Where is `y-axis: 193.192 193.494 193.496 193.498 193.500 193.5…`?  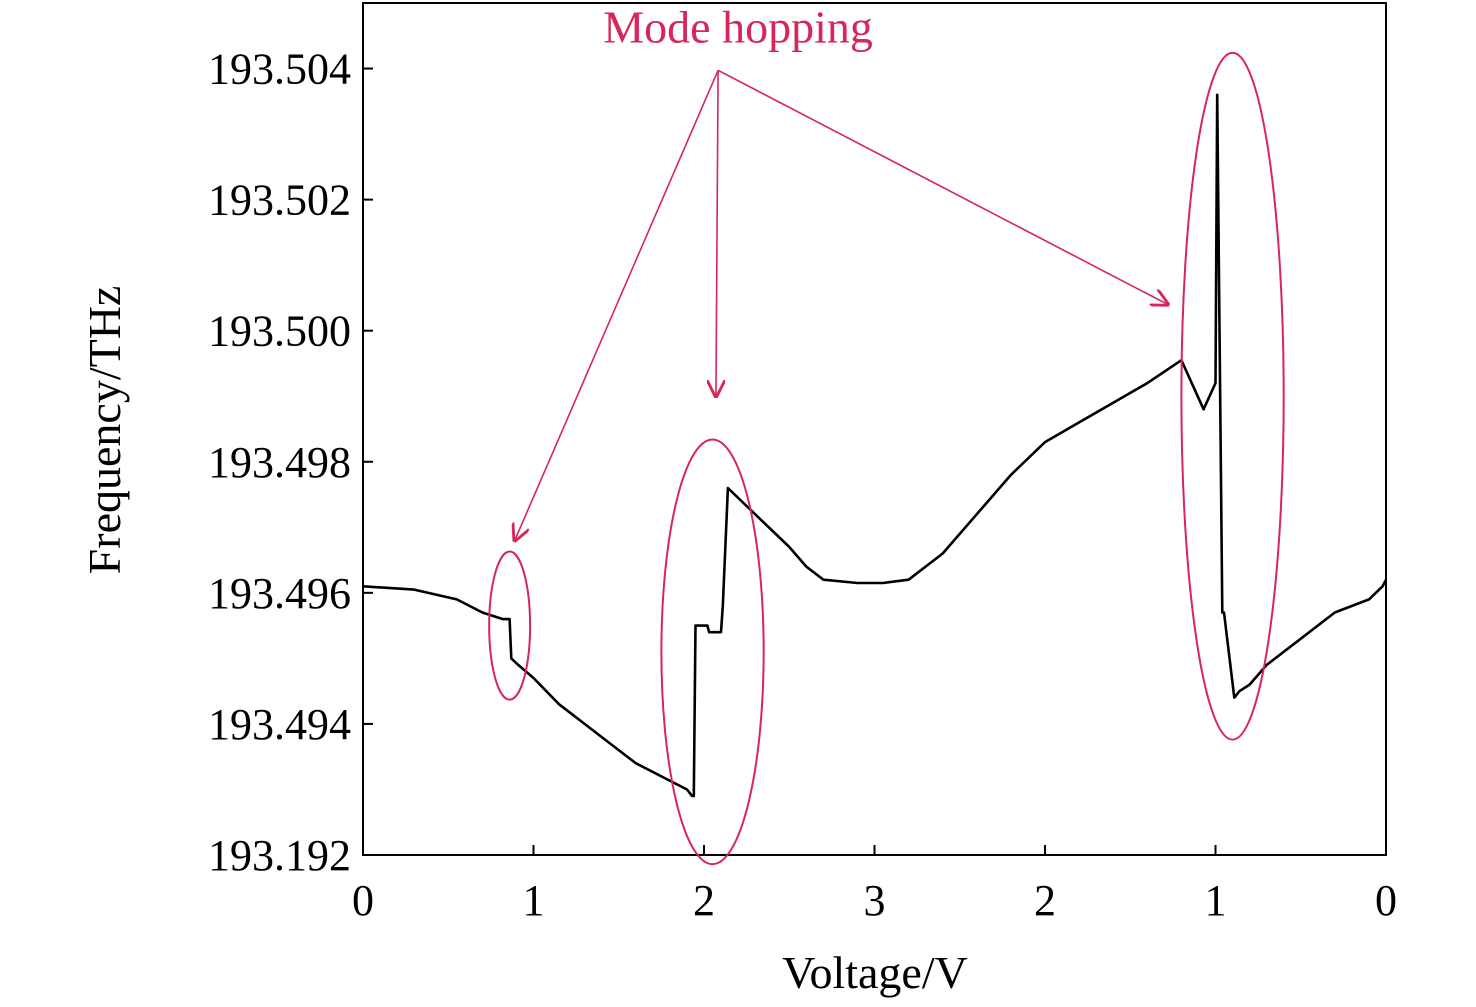 y-axis: 193.192 193.494 193.496 193.498 193.500 193.5… is located at coordinates (290, 462).